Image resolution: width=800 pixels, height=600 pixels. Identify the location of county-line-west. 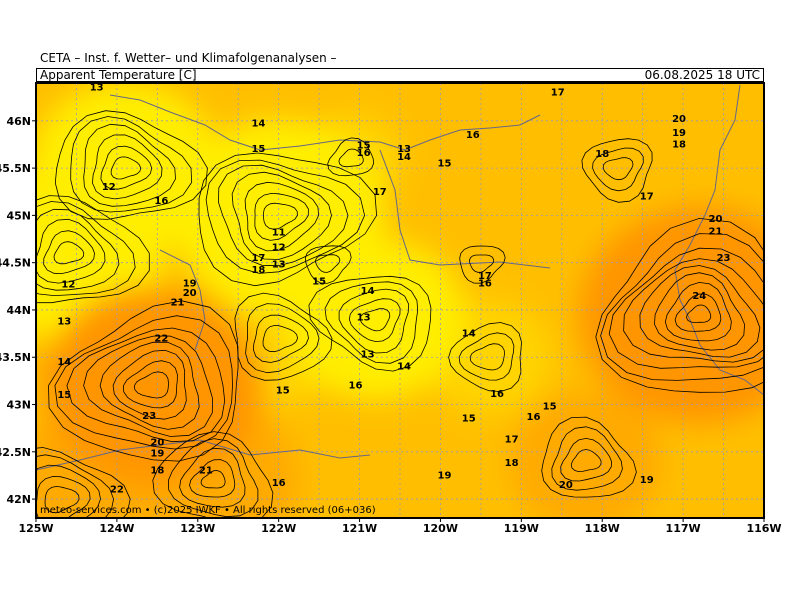
(182, 300).